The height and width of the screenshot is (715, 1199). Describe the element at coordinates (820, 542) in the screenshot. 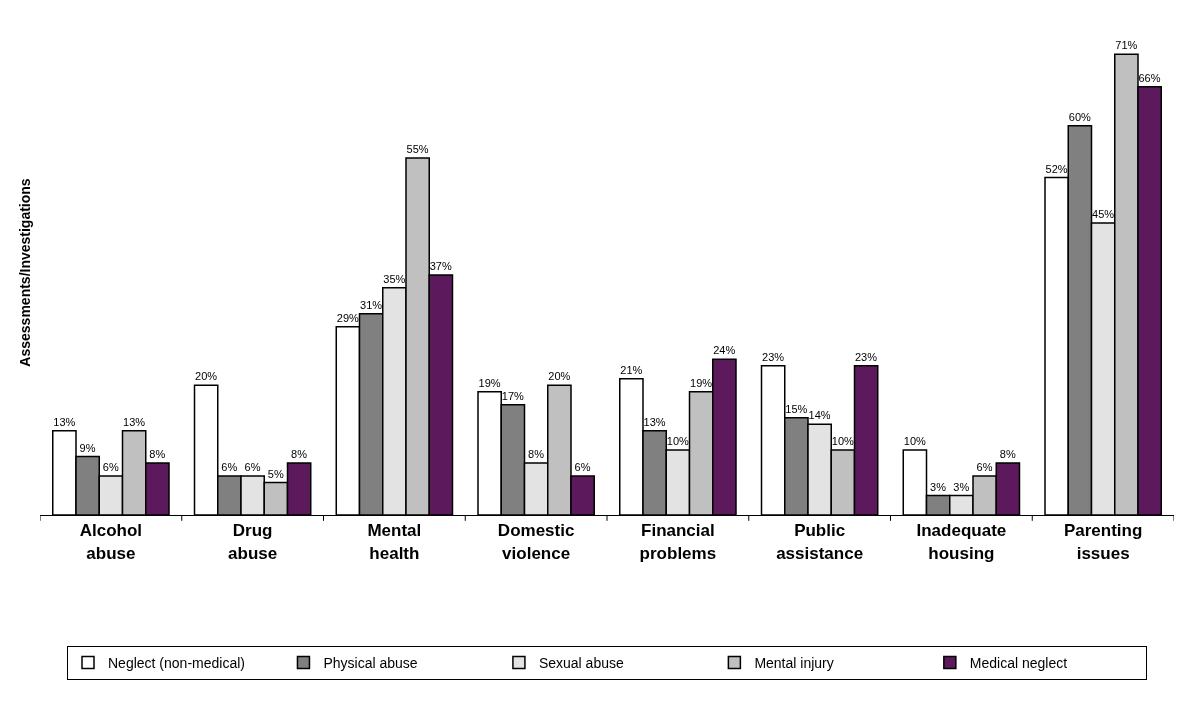

I see `x-tick-label: Public assistance` at that location.